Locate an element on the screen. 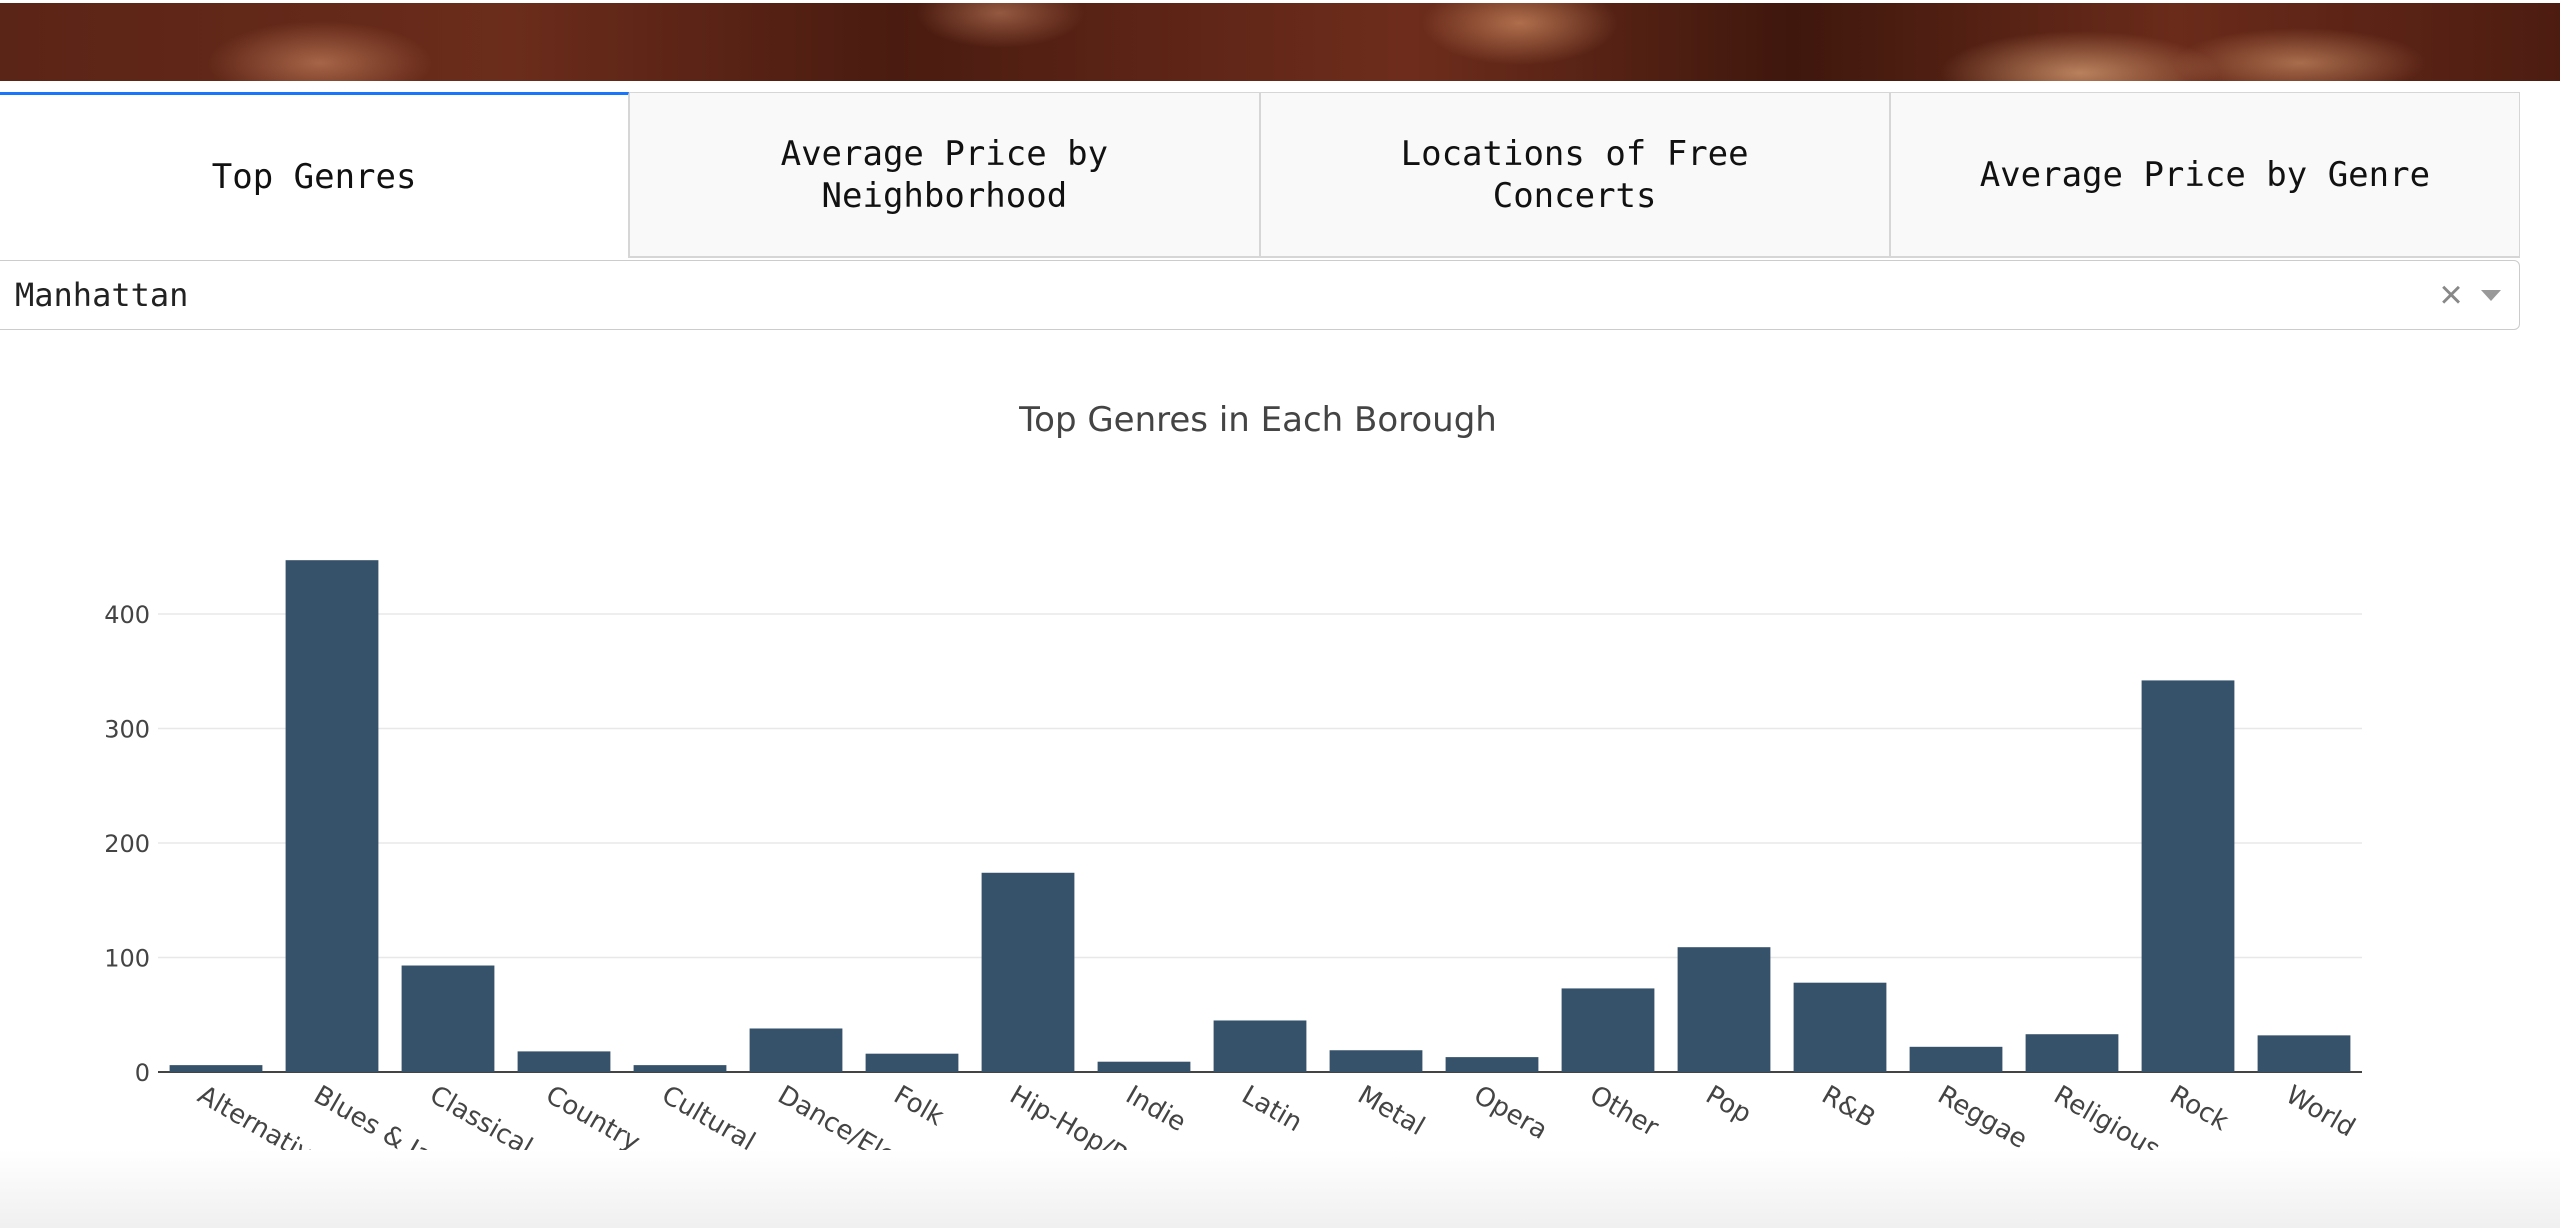  tab-average-price-by-genre: Average Price by Genre is located at coordinates (2204, 175).